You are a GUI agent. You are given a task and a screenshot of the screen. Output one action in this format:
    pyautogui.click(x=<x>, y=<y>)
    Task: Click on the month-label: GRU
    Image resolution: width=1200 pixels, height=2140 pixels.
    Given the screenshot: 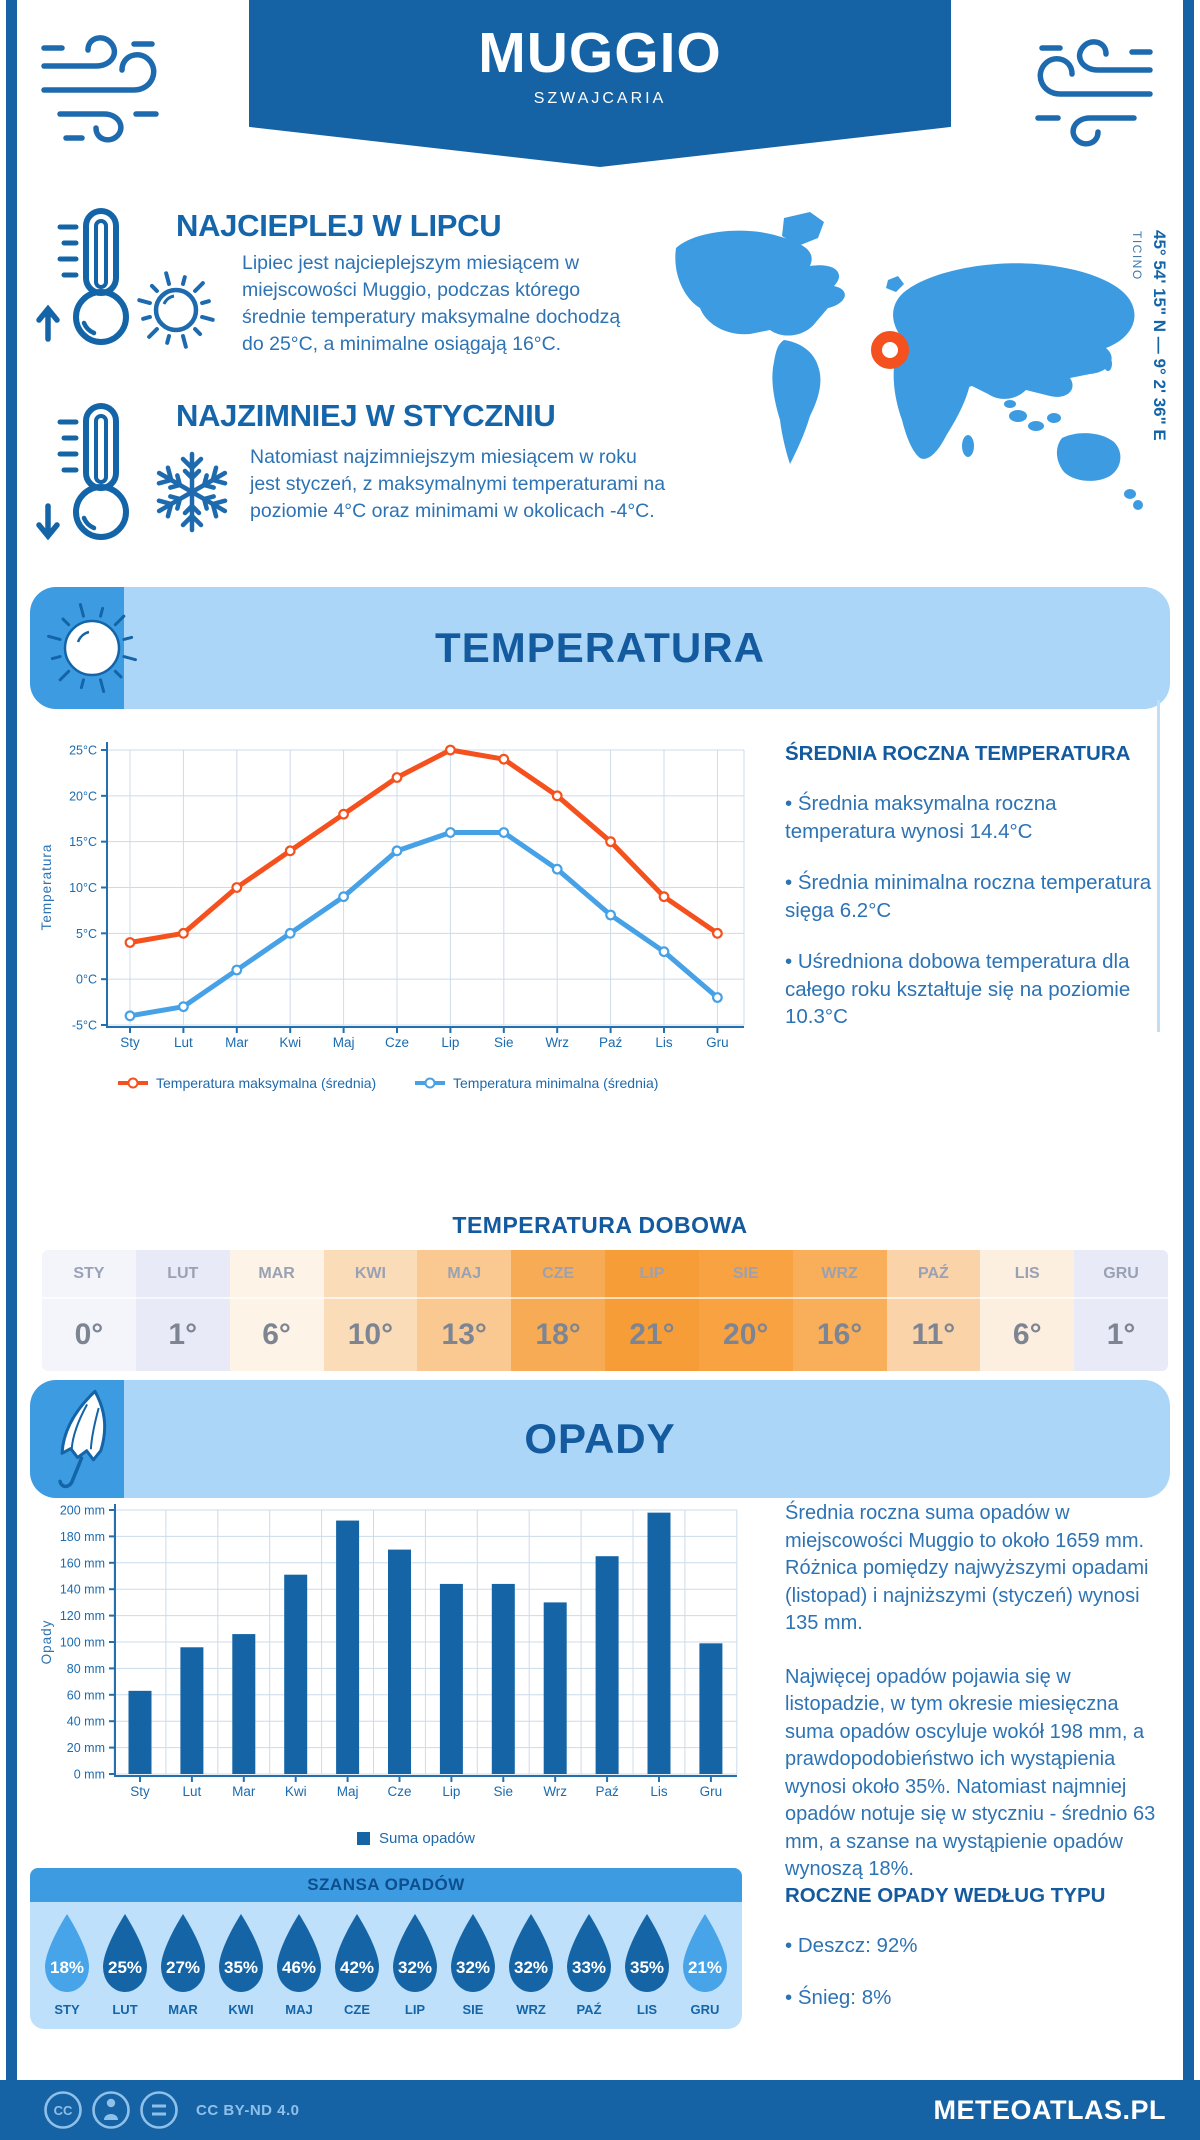 What is the action you would take?
    pyautogui.click(x=1121, y=1274)
    